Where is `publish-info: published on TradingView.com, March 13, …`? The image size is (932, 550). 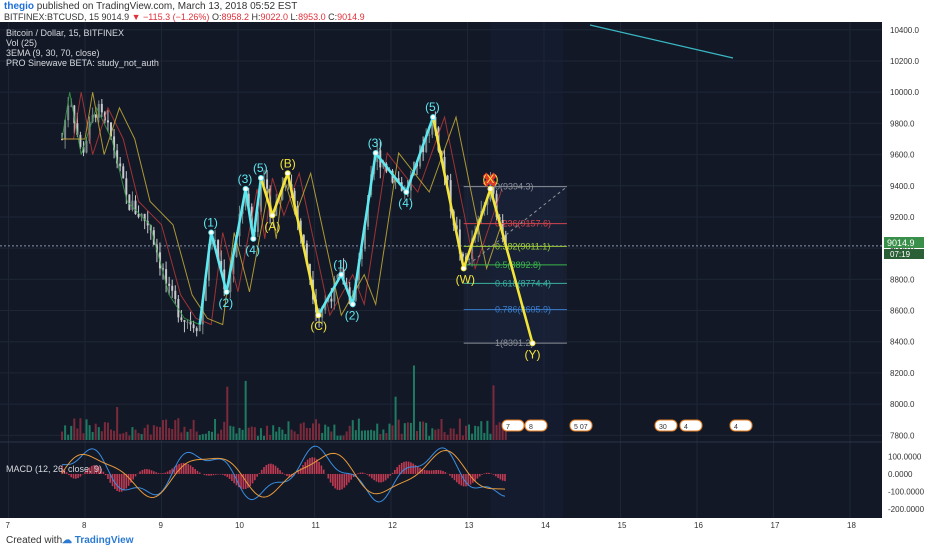
publish-info: published on TradingView.com, March 13, … is located at coordinates (167, 6).